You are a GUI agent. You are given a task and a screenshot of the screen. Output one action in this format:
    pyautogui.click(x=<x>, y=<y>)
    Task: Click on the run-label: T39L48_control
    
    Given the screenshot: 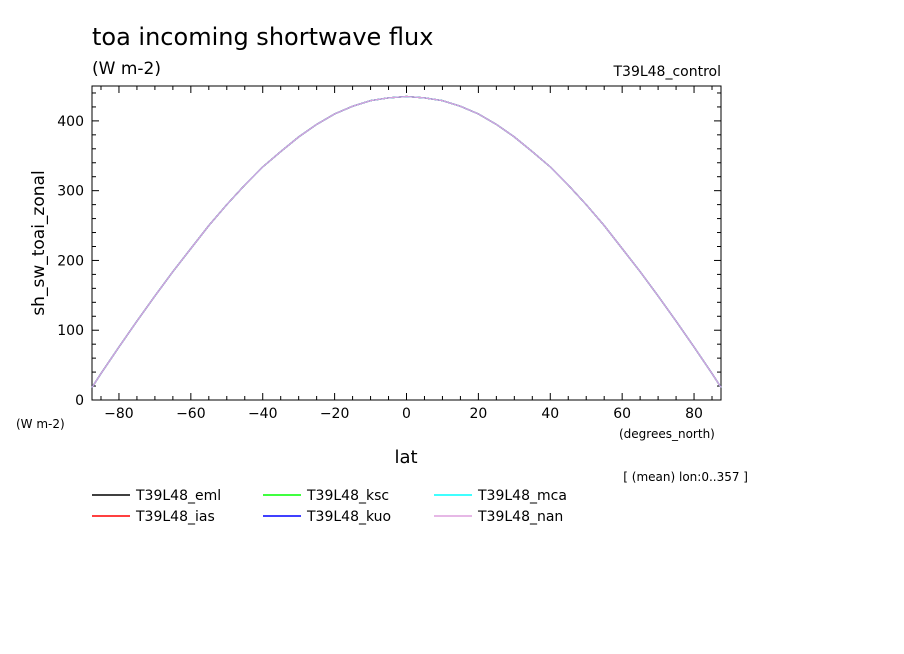 What is the action you would take?
    pyautogui.click(x=666, y=72)
    